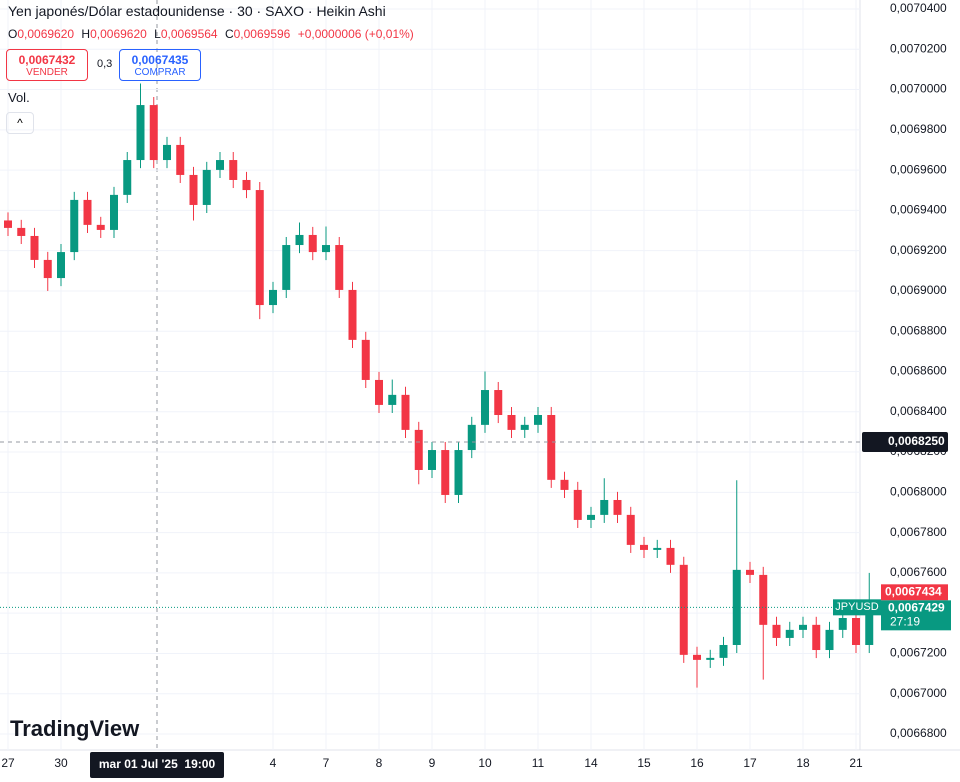 The width and height of the screenshot is (960, 782). What do you see at coordinates (13, 34) in the screenshot?
I see `ohlc-key: O` at bounding box center [13, 34].